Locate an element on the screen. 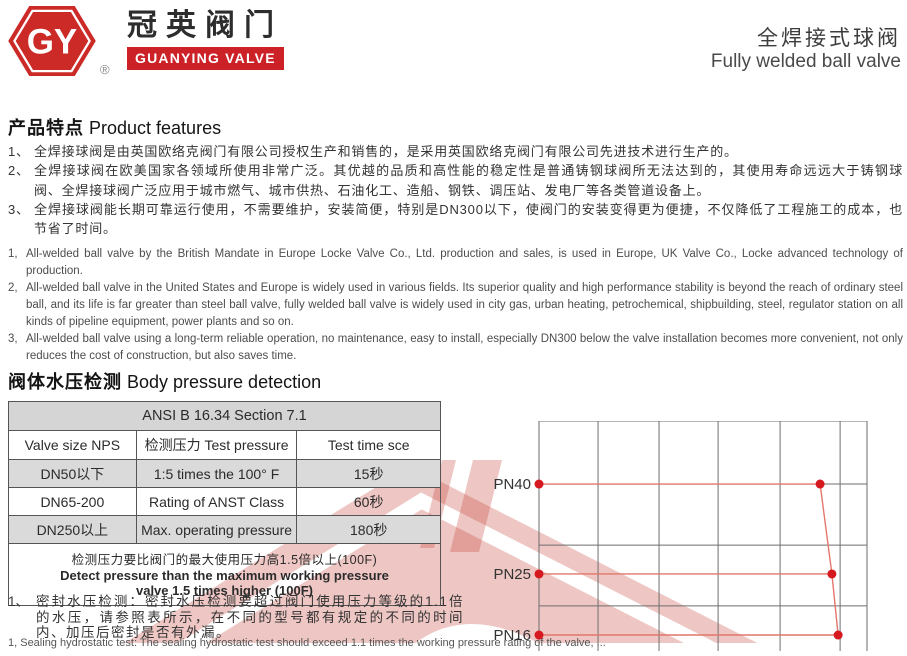  registered-trademark: ® is located at coordinates (105, 69).